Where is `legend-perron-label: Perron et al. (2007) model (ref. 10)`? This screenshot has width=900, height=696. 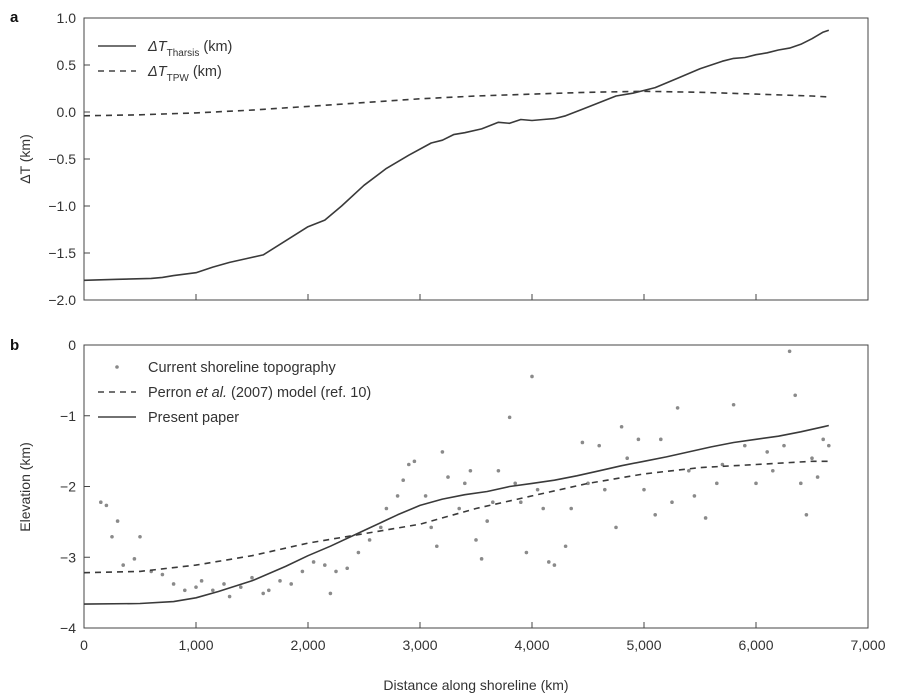 legend-perron-label: Perron et al. (2007) model (ref. 10) is located at coordinates (259, 393).